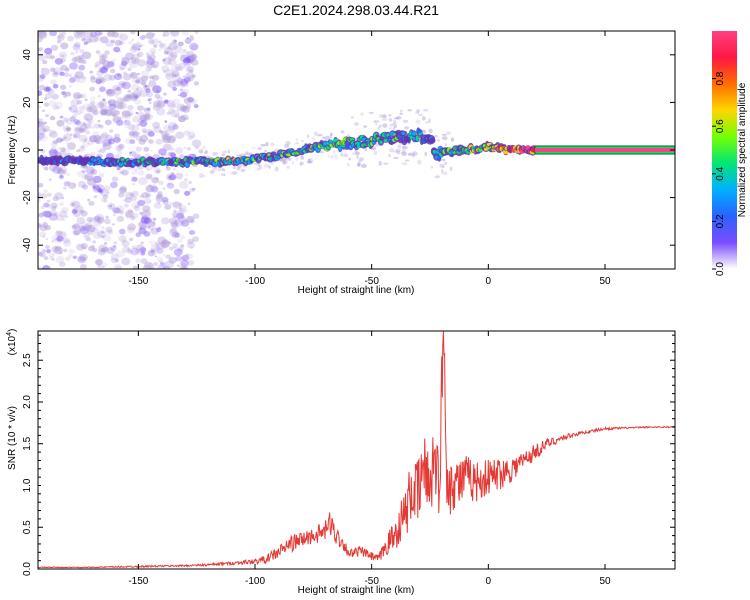 The image size is (750, 600). Describe the element at coordinates (356, 590) in the screenshot. I see `snr-xlabel: Height of straight line (km)` at that location.